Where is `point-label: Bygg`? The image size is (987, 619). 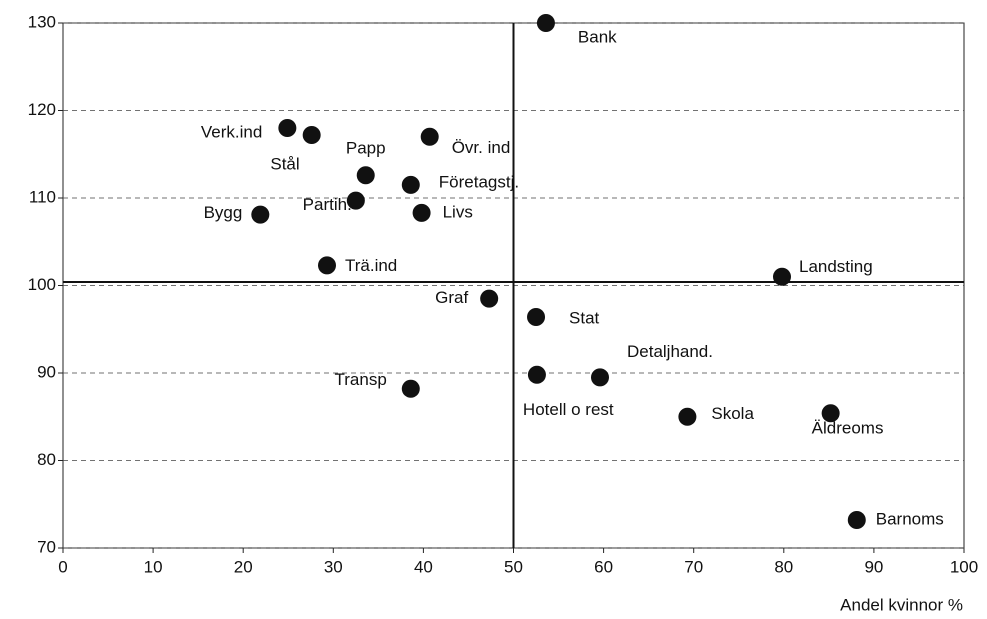
point-label: Bygg is located at coordinates (223, 212).